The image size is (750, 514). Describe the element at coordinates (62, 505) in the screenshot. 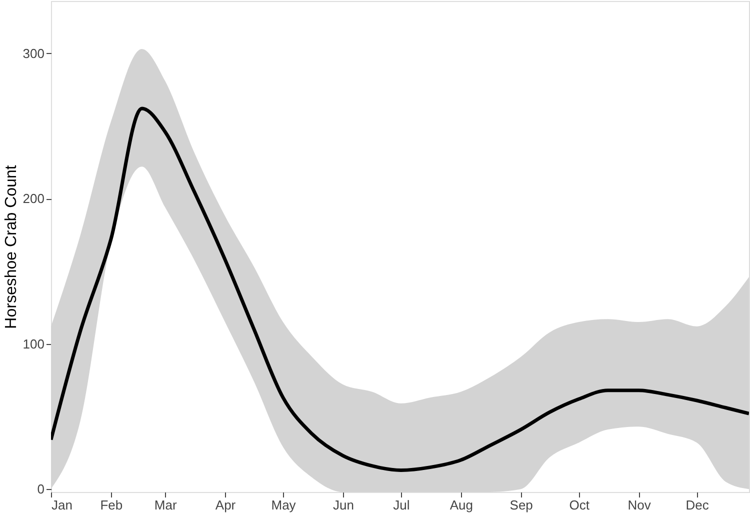

I see `x-tick-label: Jan` at that location.